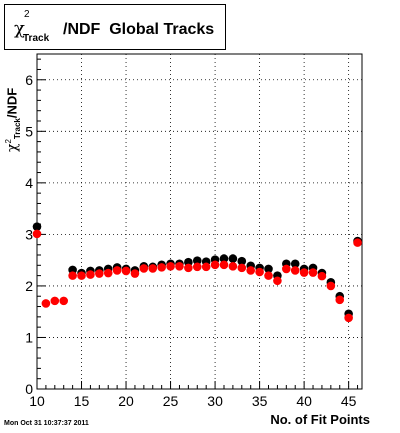 The image size is (400, 433). What do you see at coordinates (27, 14) in the screenshot?
I see `title-superscript: 2` at bounding box center [27, 14].